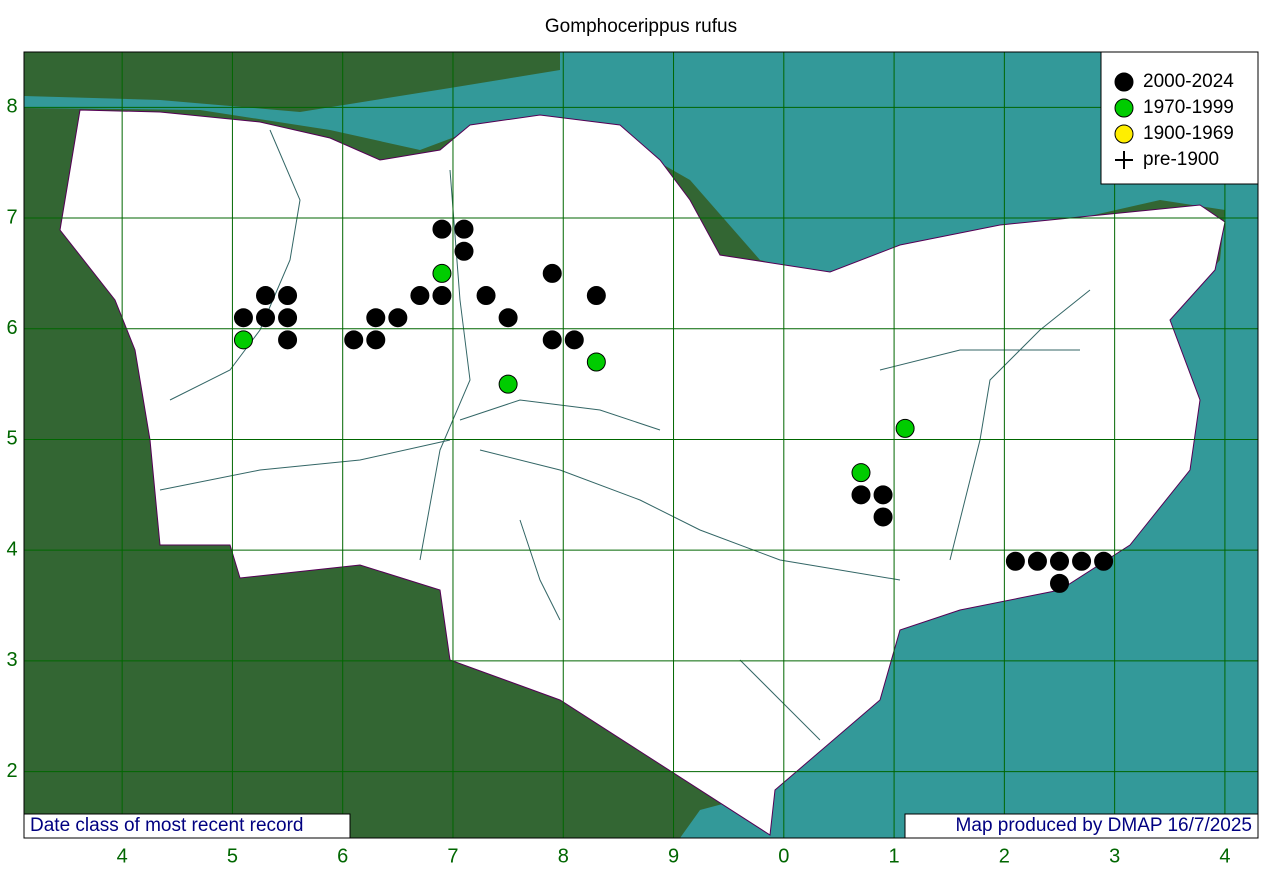 The width and height of the screenshot is (1283, 872). Describe the element at coordinates (11, 439) in the screenshot. I see `y-tick-label: 5` at that location.